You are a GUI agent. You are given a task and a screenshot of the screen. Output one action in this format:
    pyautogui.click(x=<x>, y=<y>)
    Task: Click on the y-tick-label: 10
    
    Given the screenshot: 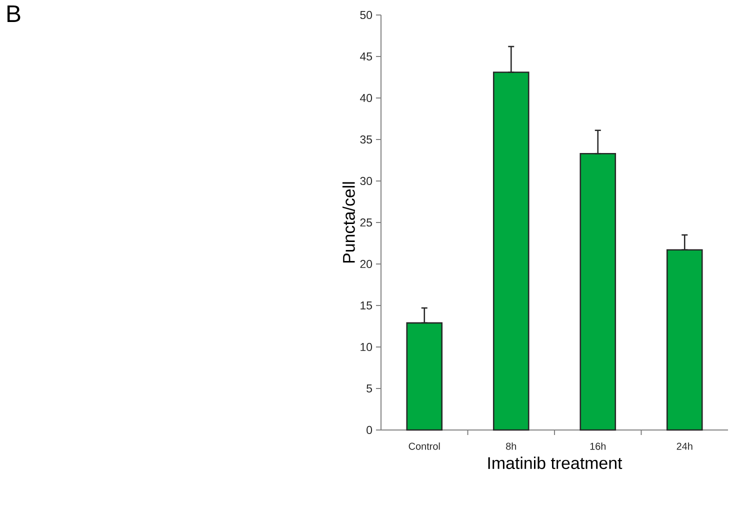 What is the action you would take?
    pyautogui.click(x=366, y=347)
    